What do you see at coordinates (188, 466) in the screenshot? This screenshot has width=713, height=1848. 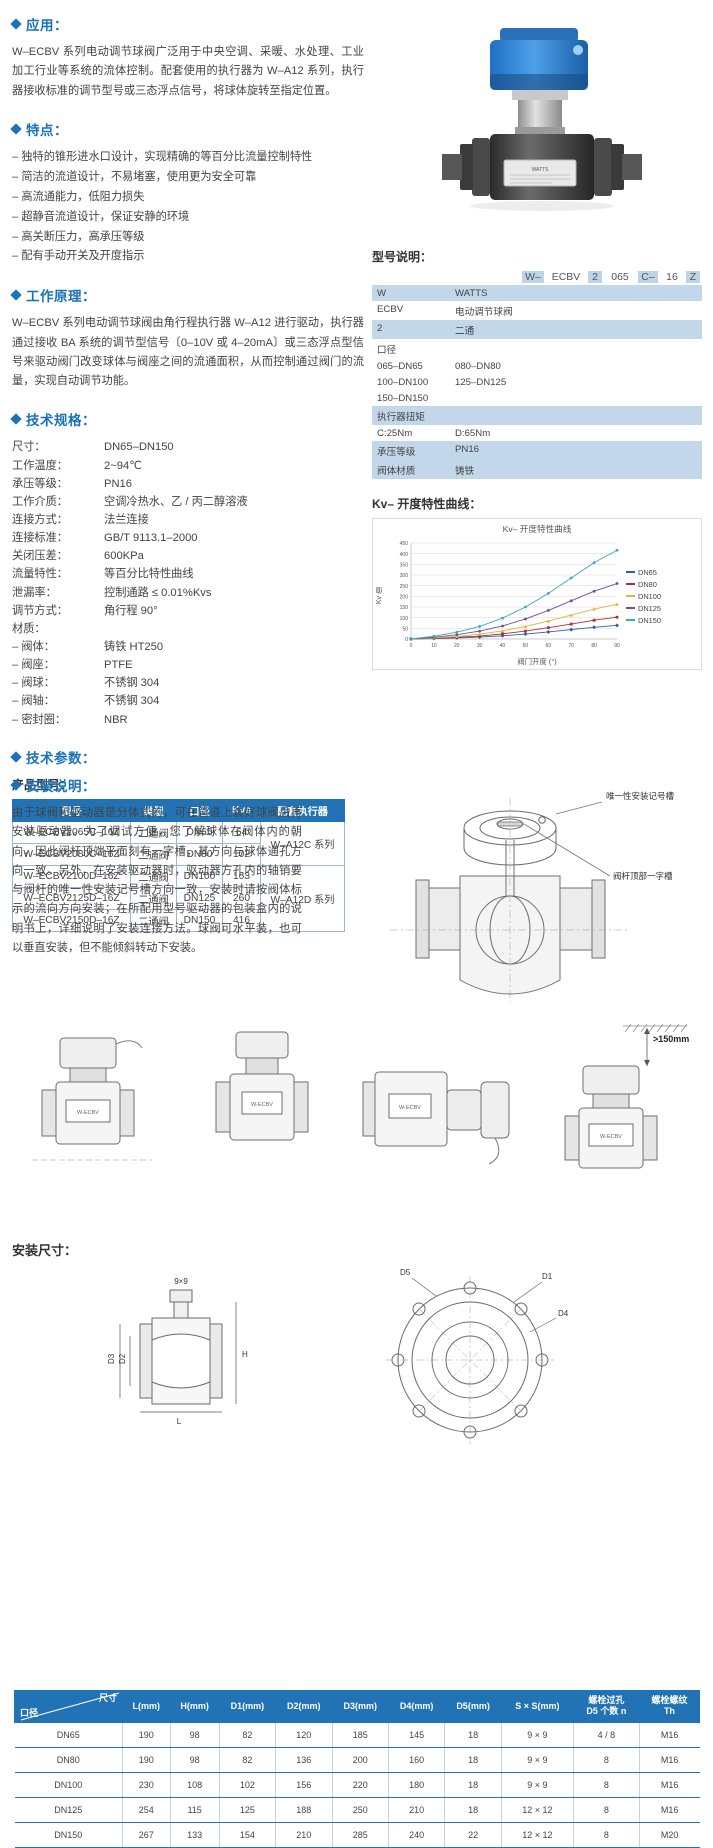 I see `spec-row: 工作温度： 2~94℃` at bounding box center [188, 466].